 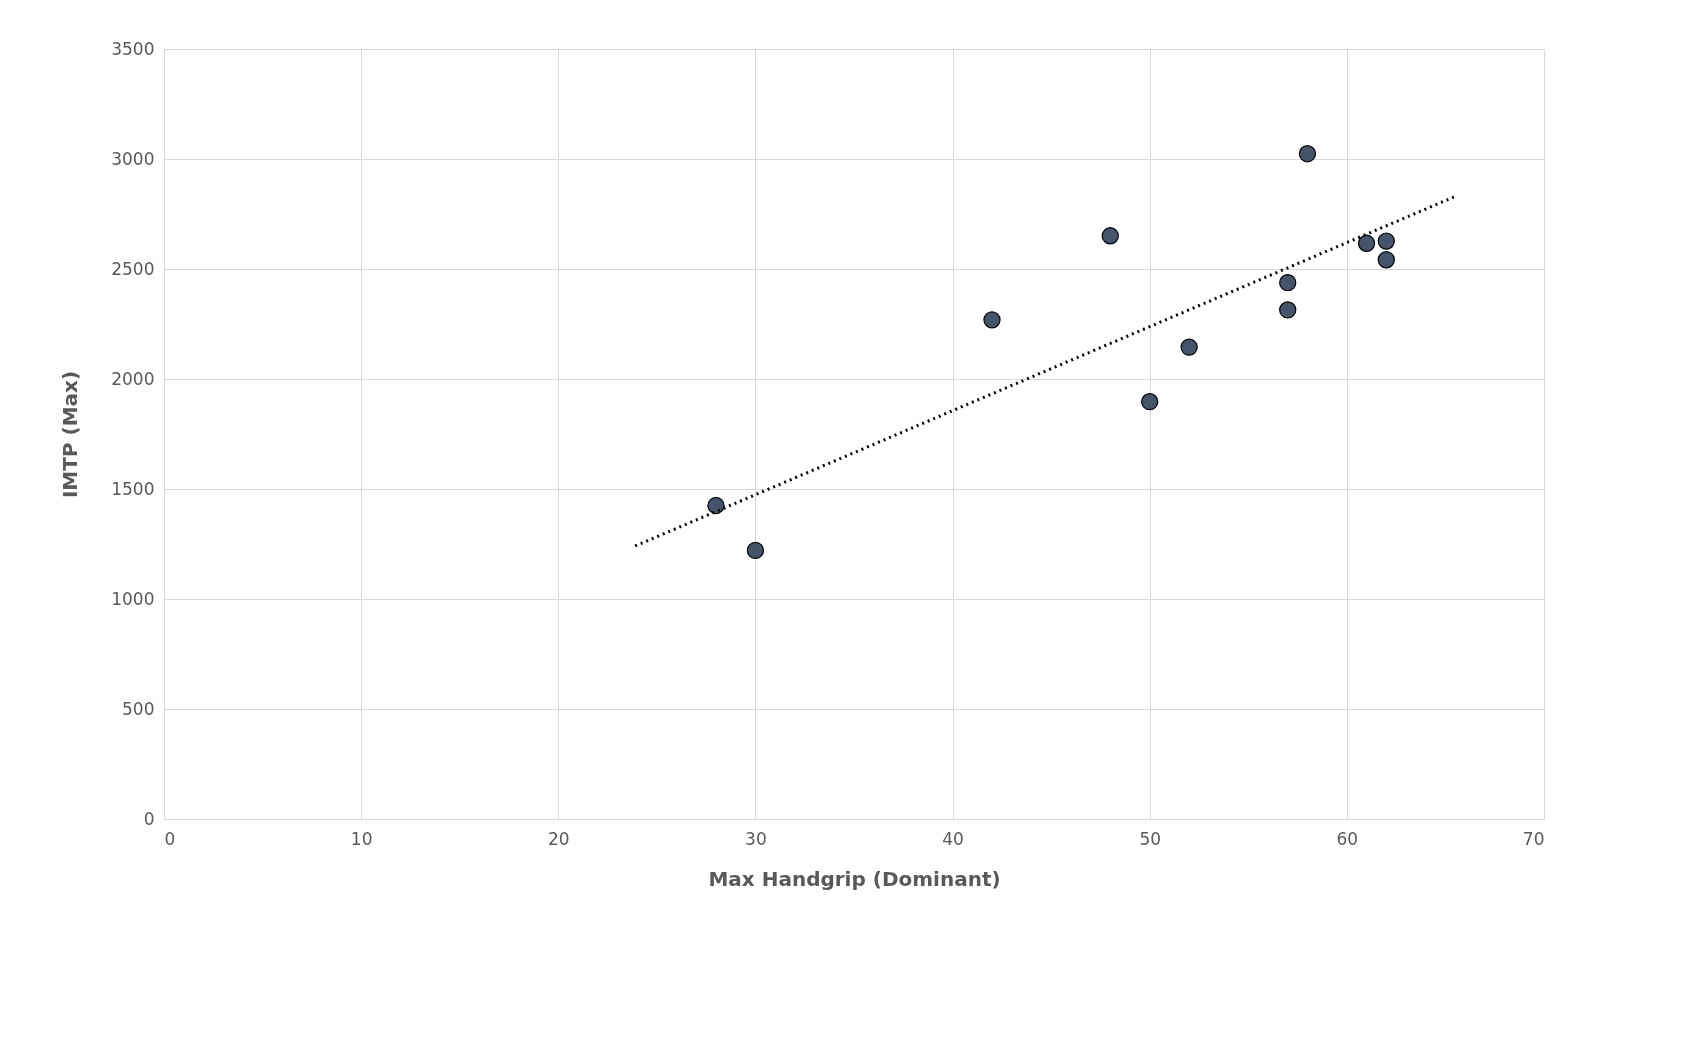 I want to click on y-tick-label: 500, so click(x=138, y=708).